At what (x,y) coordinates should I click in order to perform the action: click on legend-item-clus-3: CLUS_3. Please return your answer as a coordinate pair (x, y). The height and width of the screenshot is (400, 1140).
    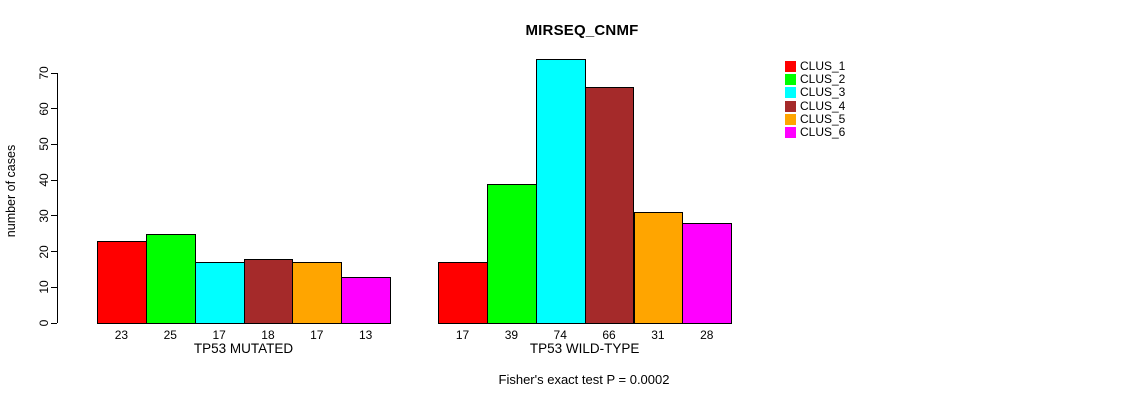
    Looking at the image, I should click on (815, 92).